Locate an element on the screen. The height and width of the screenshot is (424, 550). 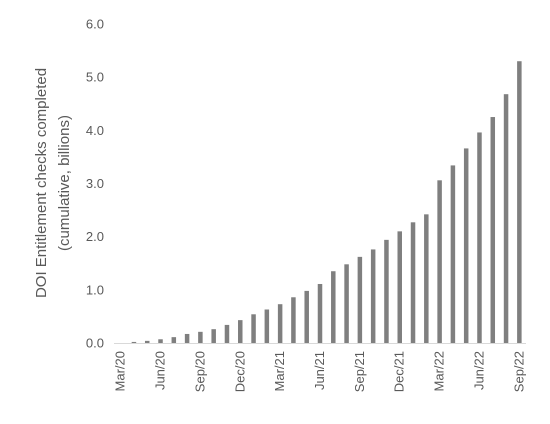
y-tick-label: 4.0 is located at coordinates (95, 130).